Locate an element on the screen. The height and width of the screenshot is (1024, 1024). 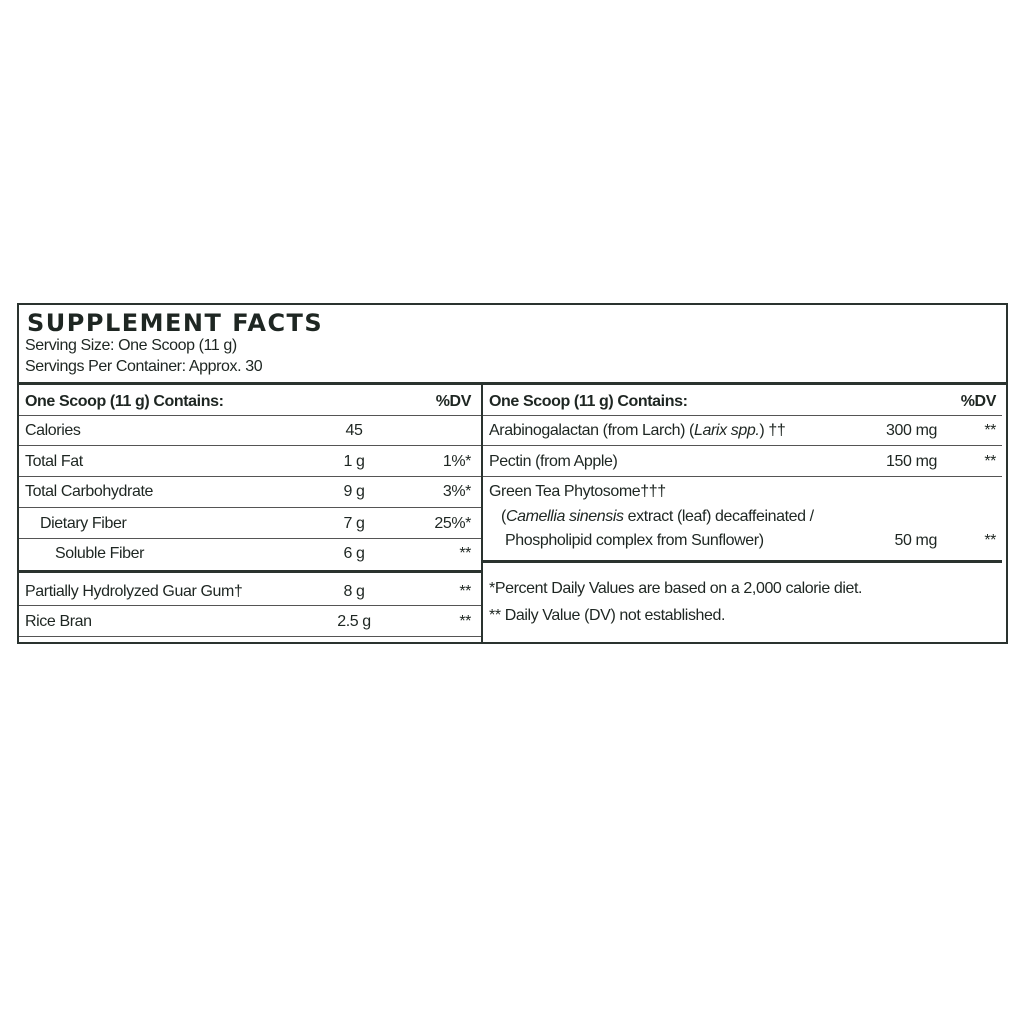
nutrient-name: Calories is located at coordinates (53, 430).